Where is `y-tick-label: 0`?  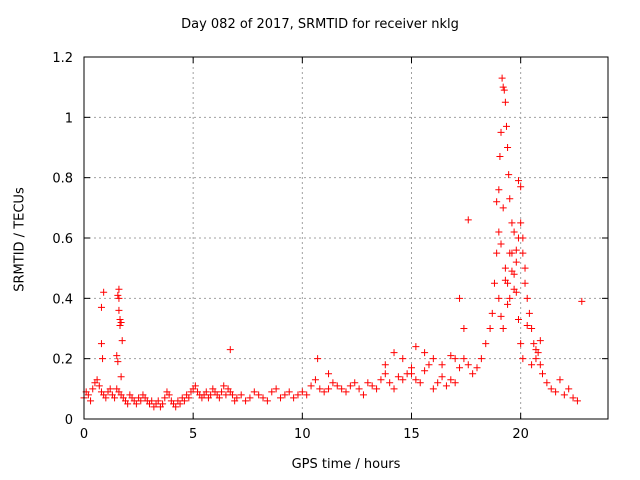 y-tick-label: 0 is located at coordinates (69, 420).